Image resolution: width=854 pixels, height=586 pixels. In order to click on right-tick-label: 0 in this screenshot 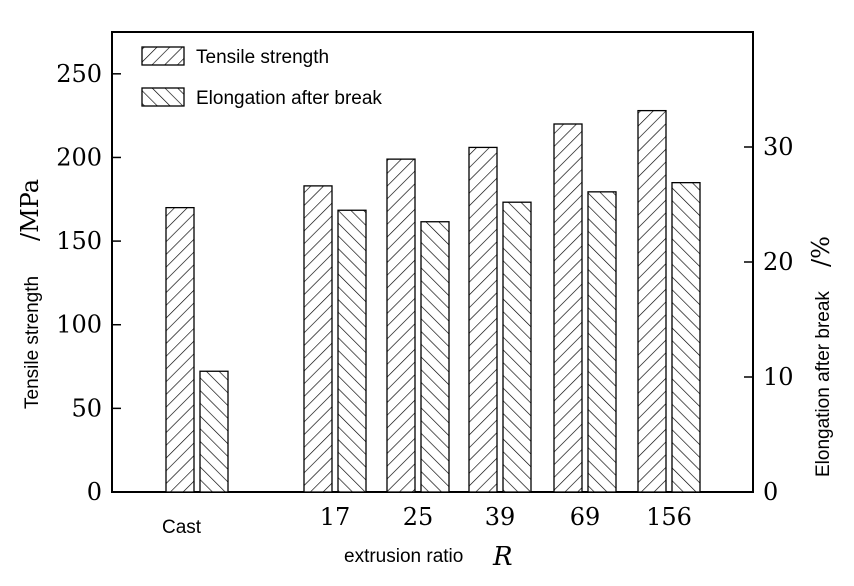, I will do `click(770, 492)`.